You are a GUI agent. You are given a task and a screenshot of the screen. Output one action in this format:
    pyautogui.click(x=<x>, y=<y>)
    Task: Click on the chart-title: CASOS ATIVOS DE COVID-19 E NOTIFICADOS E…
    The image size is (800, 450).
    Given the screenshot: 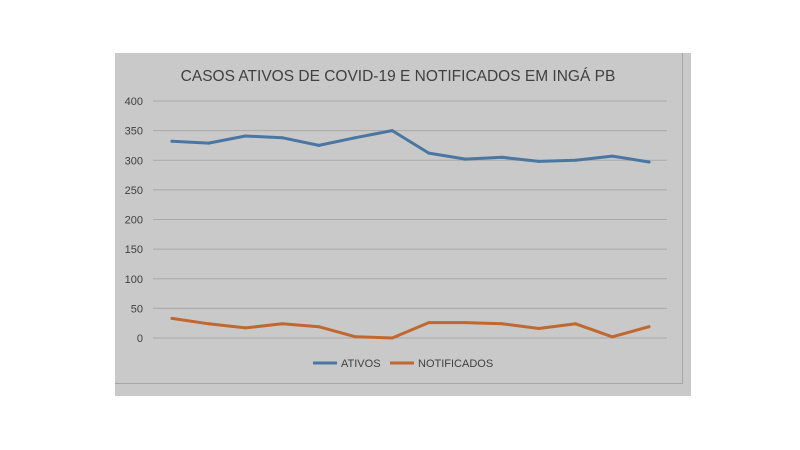 What is the action you would take?
    pyautogui.click(x=398, y=76)
    